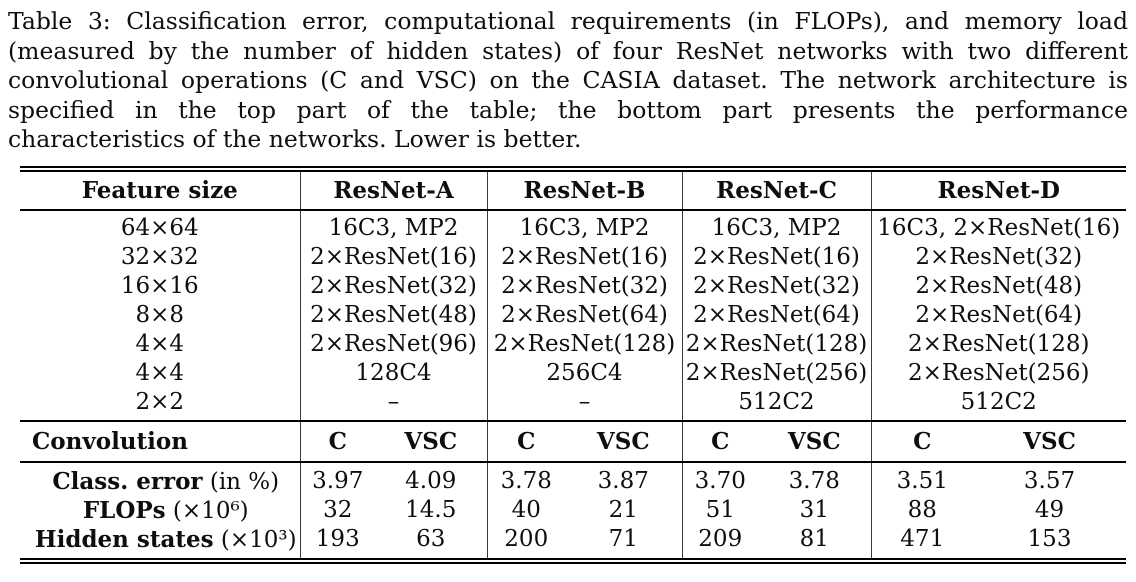  I want to click on metric-label-bold: Hidden states, so click(124, 539).